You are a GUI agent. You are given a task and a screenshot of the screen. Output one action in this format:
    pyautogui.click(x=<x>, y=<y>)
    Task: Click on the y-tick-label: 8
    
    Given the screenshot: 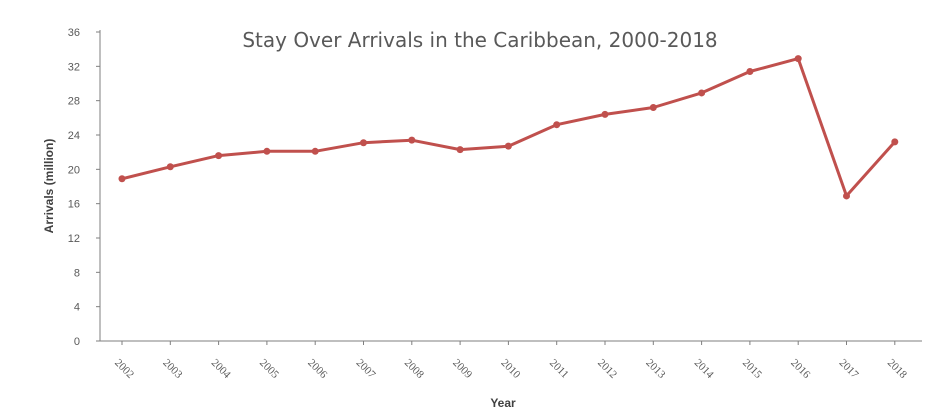 What is the action you would take?
    pyautogui.click(x=77, y=273)
    